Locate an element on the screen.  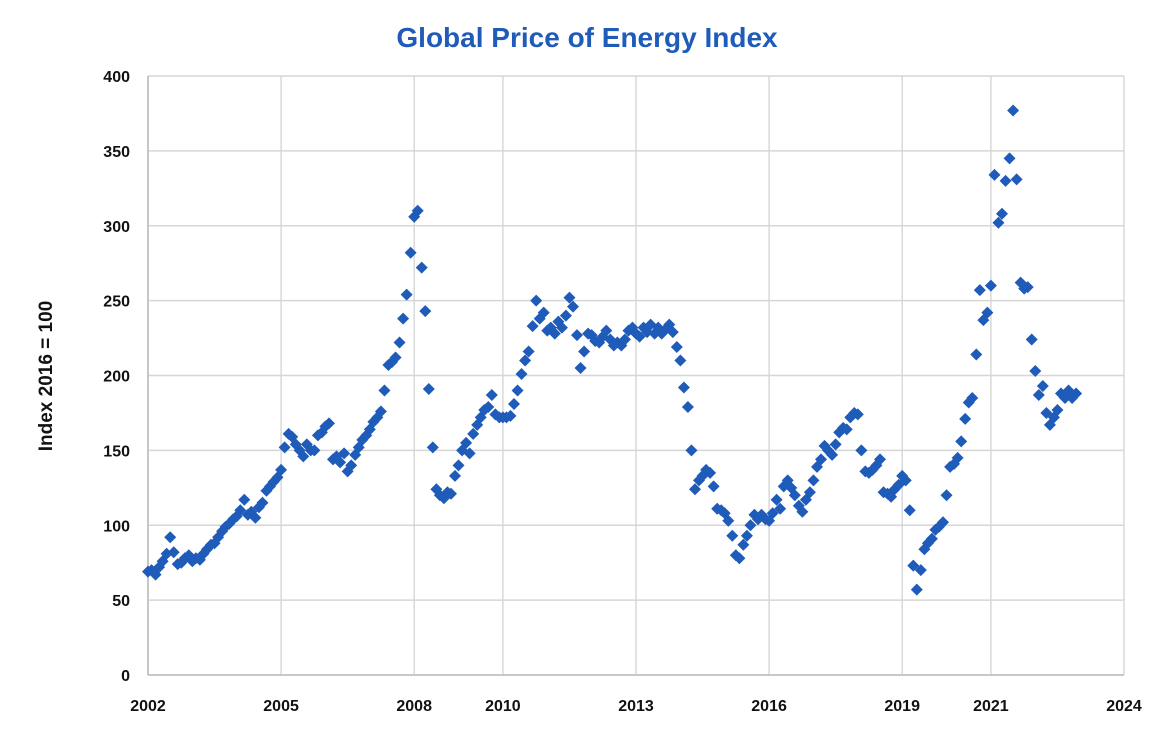
y-tick-label: 300 is located at coordinates (116, 227).